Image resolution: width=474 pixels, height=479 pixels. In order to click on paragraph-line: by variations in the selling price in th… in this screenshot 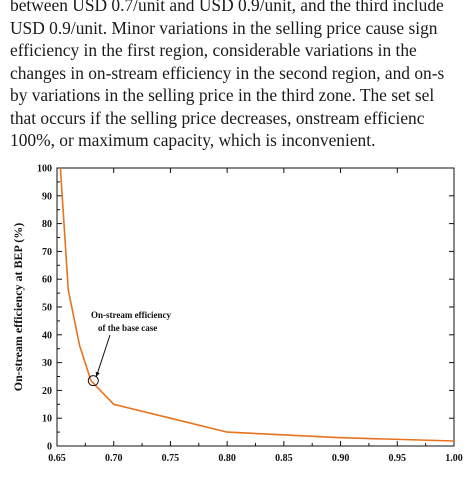, I will do `click(222, 95)`.